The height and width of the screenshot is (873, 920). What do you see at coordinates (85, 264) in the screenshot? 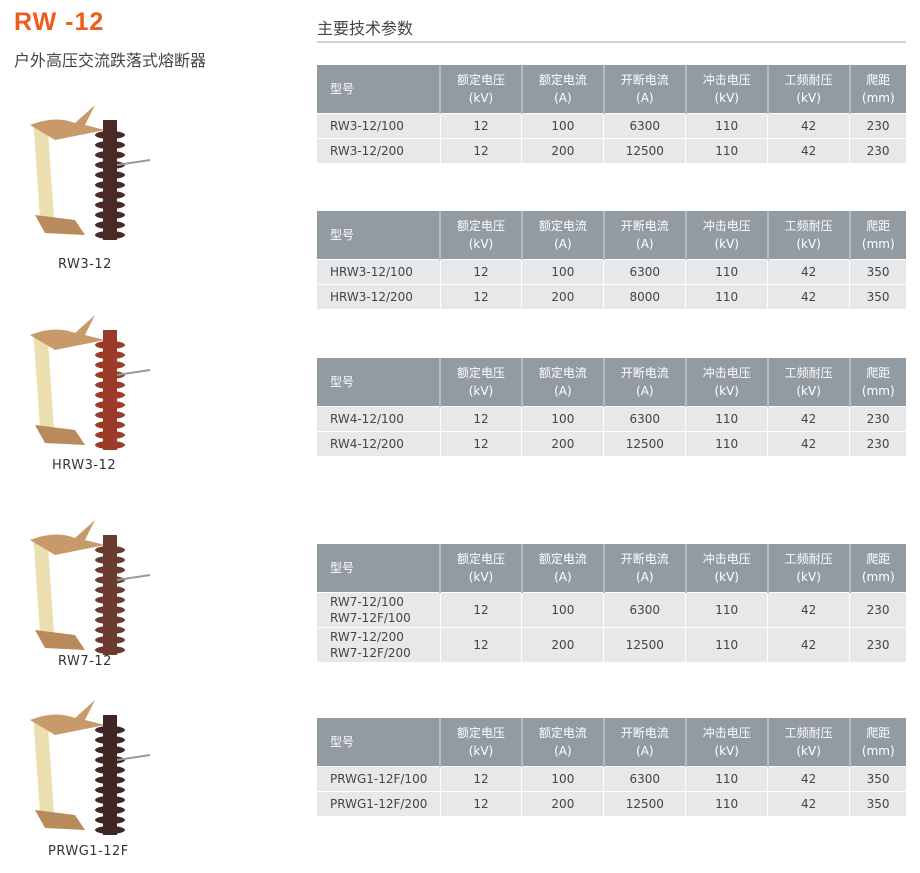
I see `product-label: RW3-12` at bounding box center [85, 264].